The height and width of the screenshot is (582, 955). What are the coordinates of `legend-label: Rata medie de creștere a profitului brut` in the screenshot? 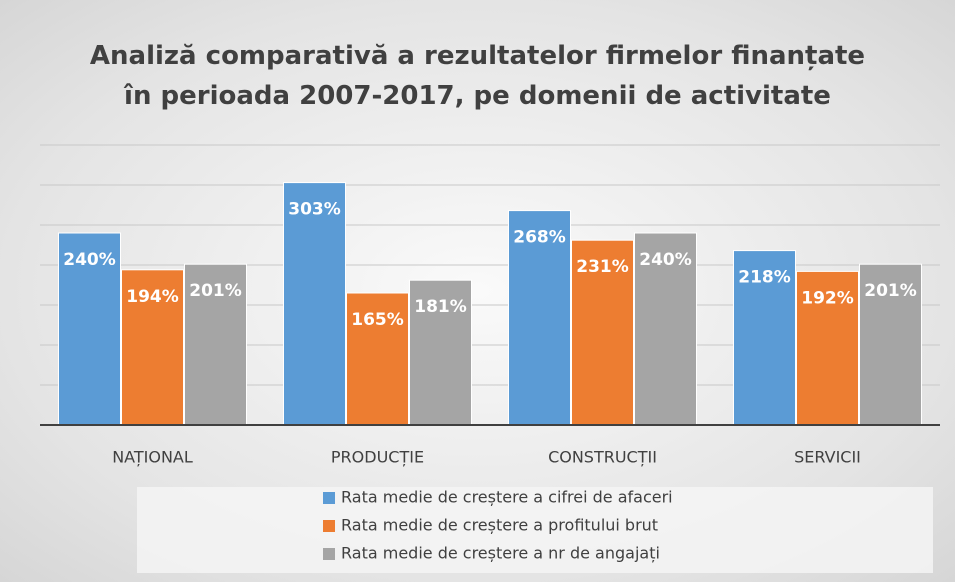 It's located at (499, 525).